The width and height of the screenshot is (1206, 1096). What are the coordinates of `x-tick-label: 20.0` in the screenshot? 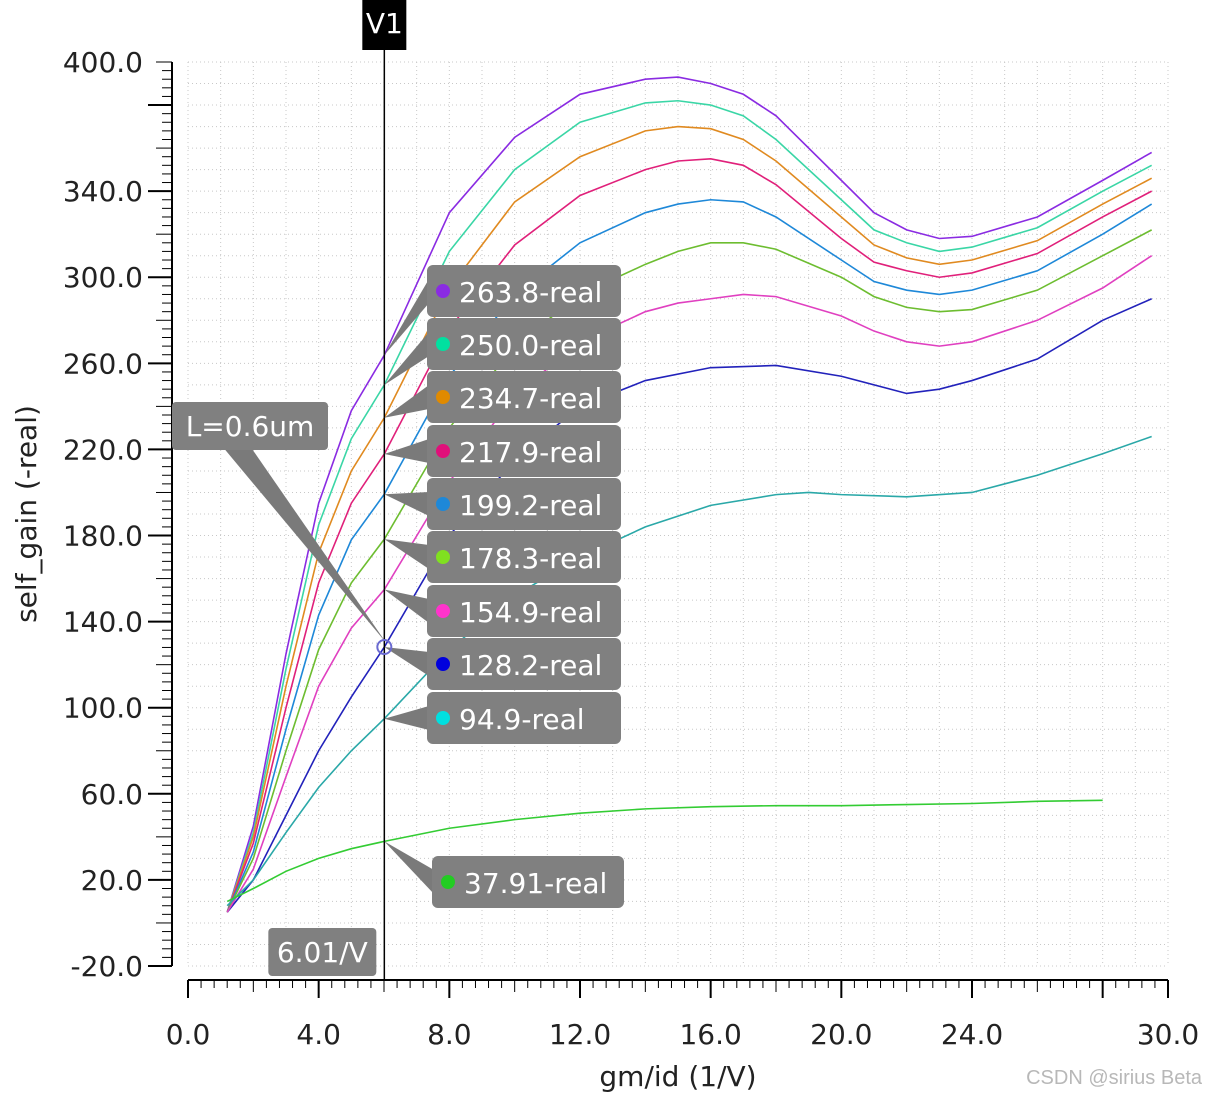 It's located at (841, 1034).